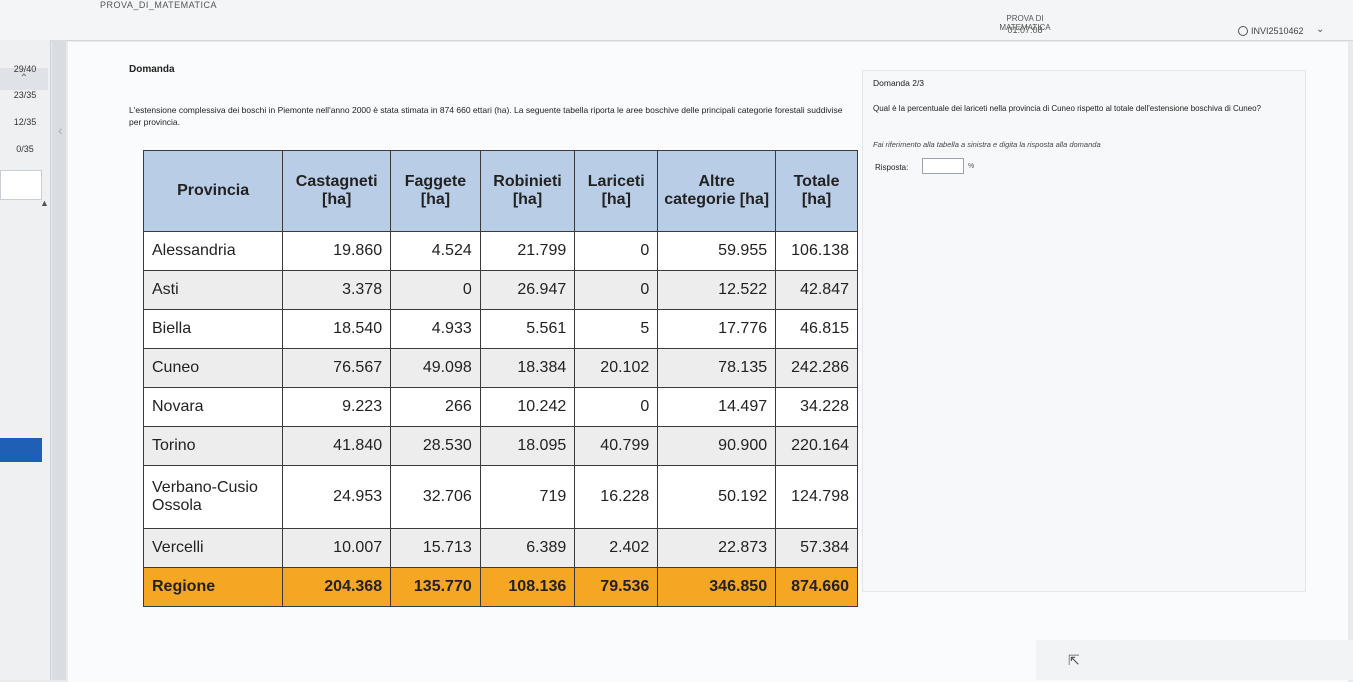  I want to click on table-cell: Asti, so click(213, 290).